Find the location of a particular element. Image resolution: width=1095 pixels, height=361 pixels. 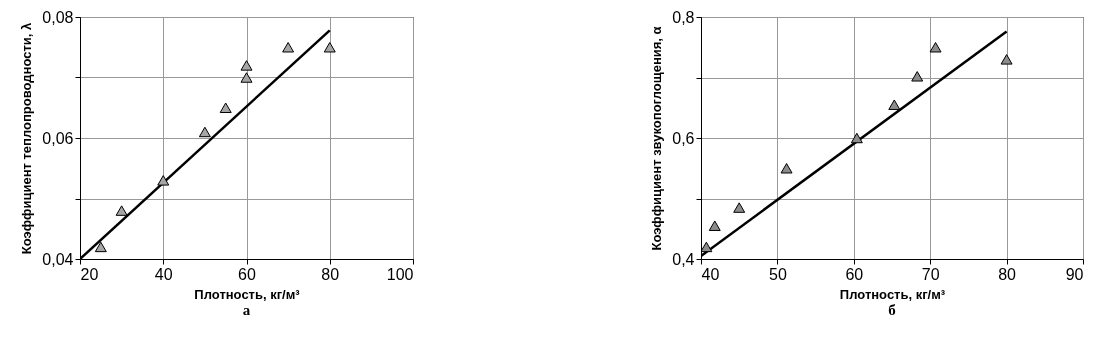

y-axis-title: Коэффициент теплопроводности, λ is located at coordinates (27, 138).